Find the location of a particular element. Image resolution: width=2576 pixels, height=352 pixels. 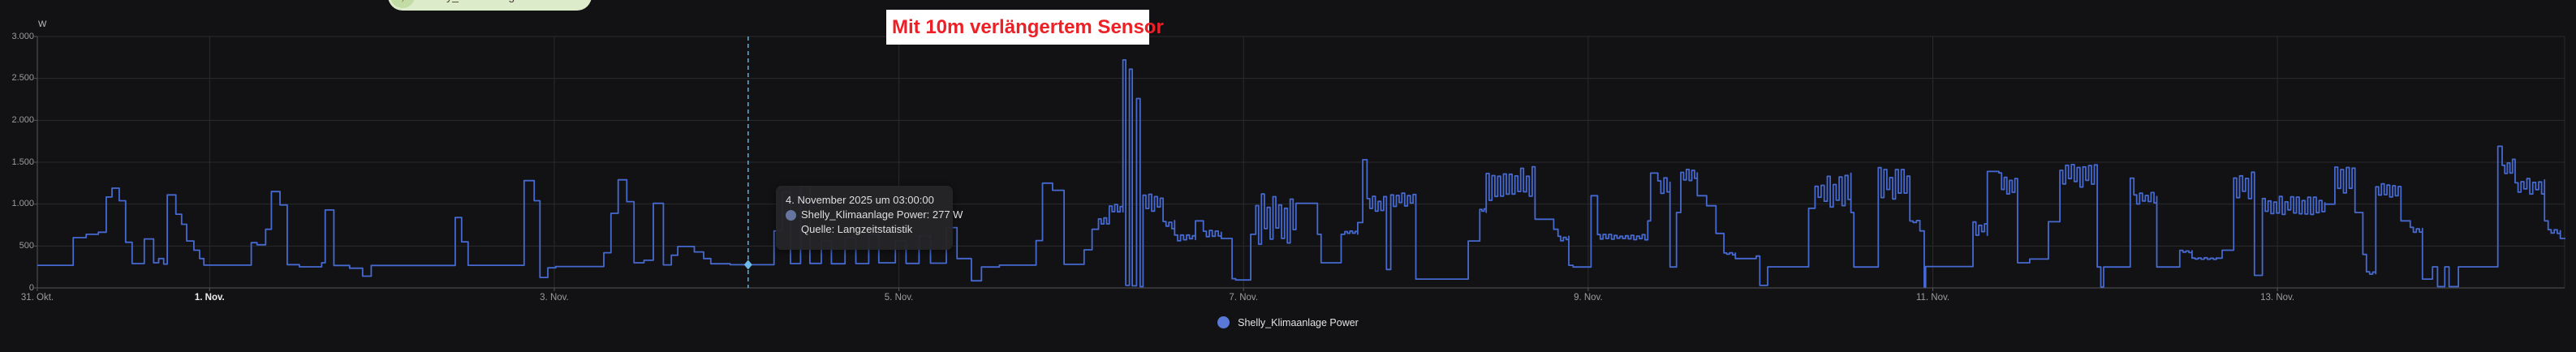

x-tick-label: 1. Nov. is located at coordinates (210, 298).